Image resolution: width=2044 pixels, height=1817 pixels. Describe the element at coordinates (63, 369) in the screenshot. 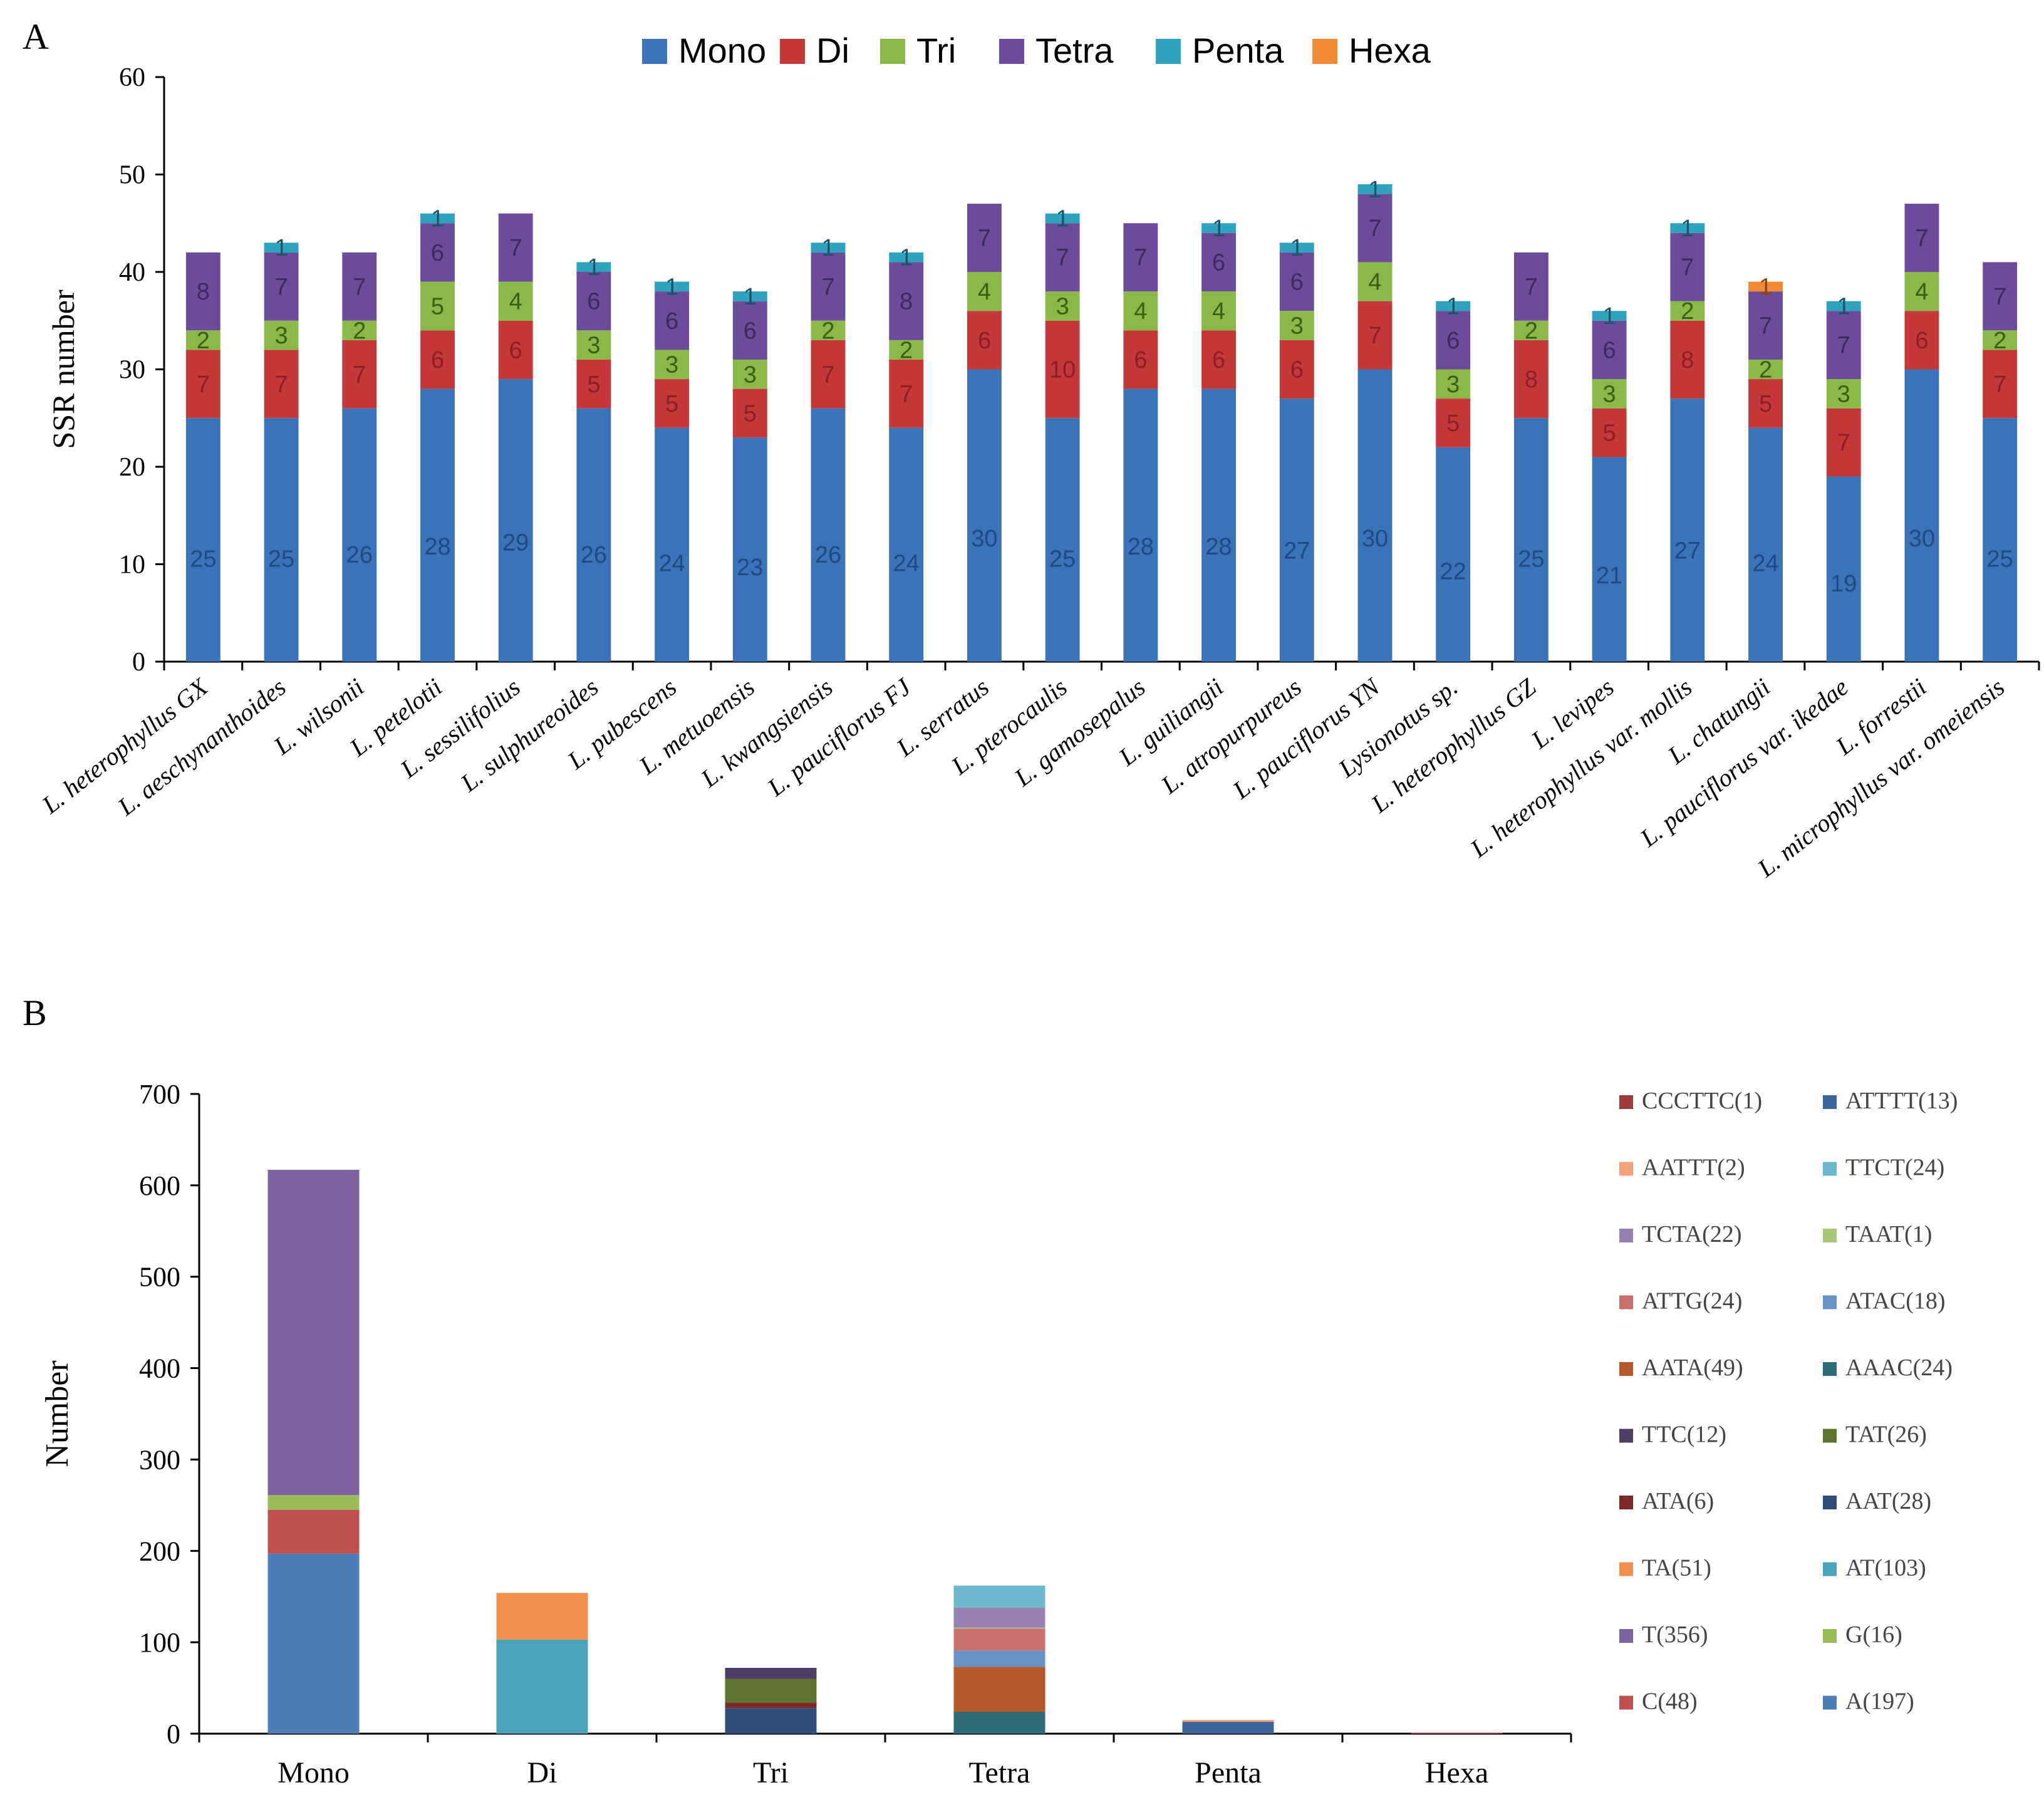

I see `y-axis-title: SSR number` at that location.